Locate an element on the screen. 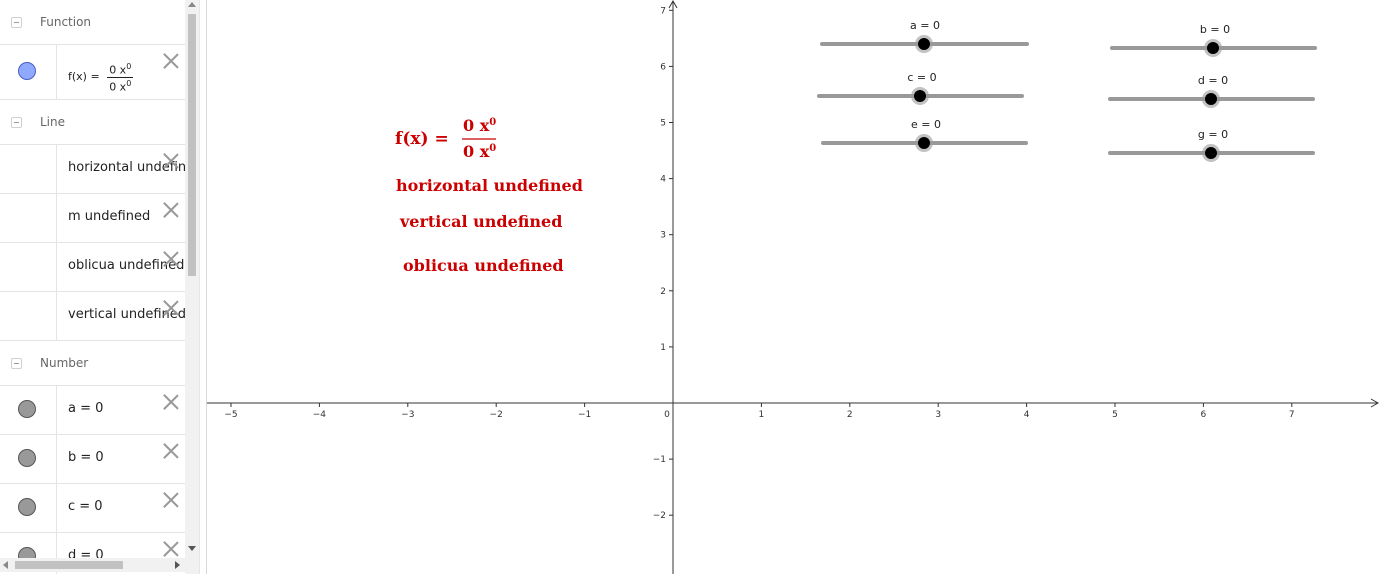 This screenshot has height=574, width=1382. text-oblicua: oblicua undefined is located at coordinates (483, 265).